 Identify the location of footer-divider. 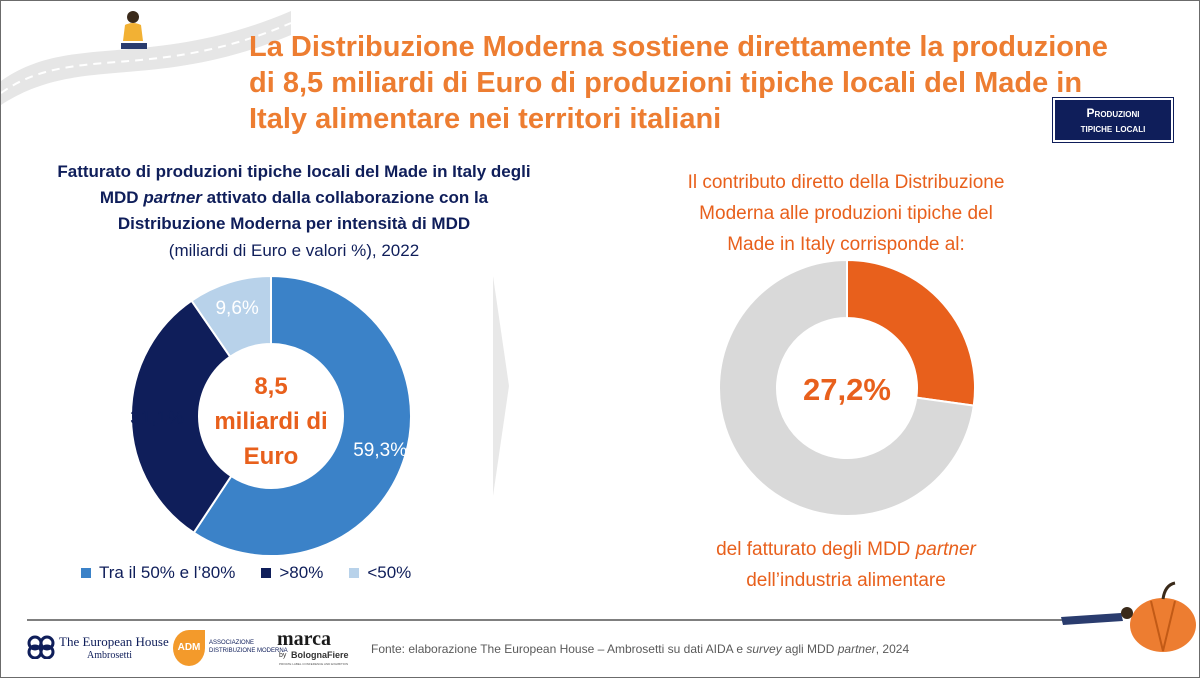
(562, 620).